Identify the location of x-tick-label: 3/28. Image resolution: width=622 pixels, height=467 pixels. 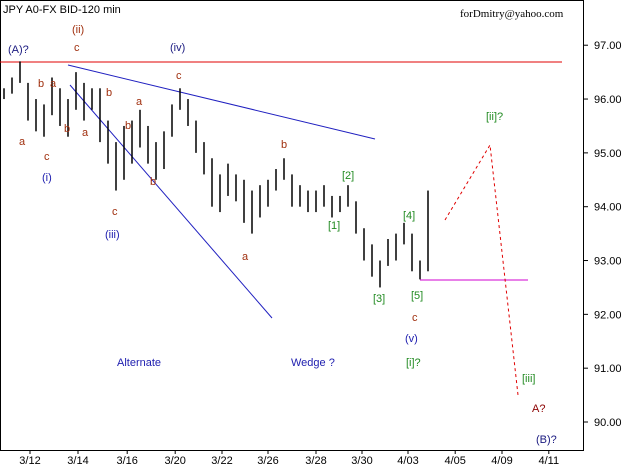
(315, 461).